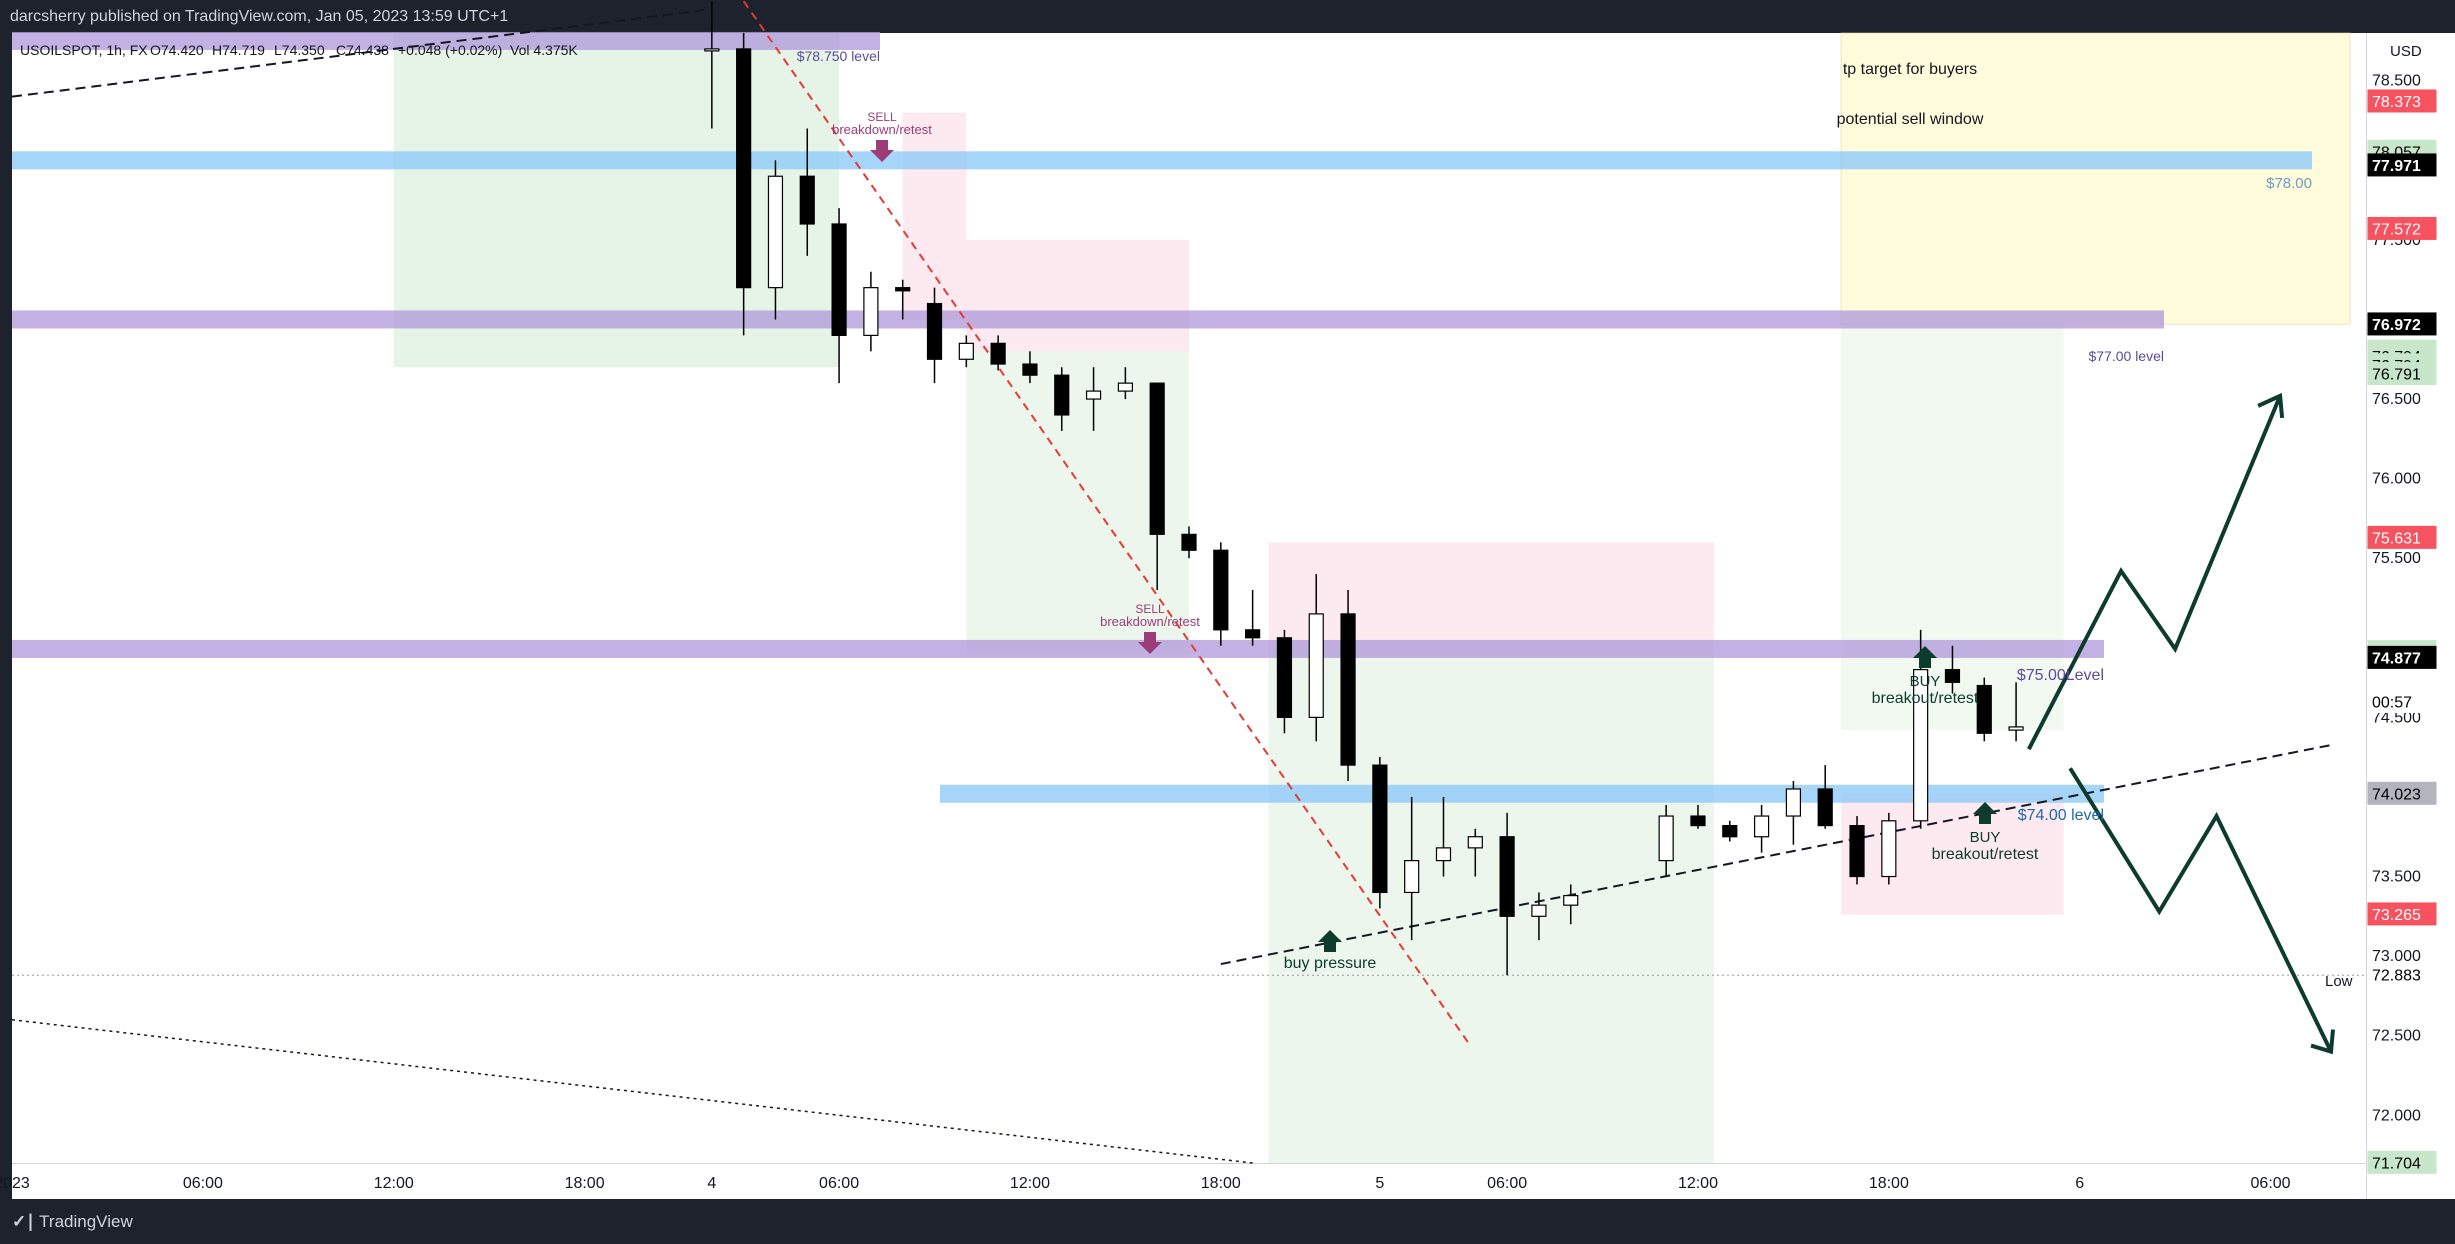 This screenshot has width=2455, height=1244. What do you see at coordinates (544, 50) in the screenshot?
I see `legend-volume: Vol 4.375K` at bounding box center [544, 50].